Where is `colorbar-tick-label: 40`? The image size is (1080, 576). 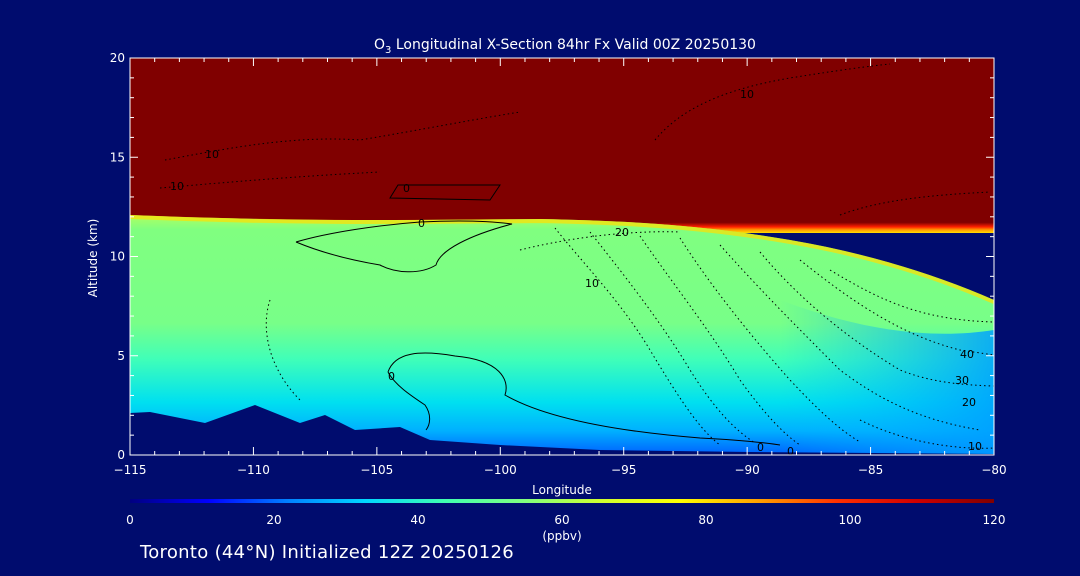
colorbar-tick-label: 40 is located at coordinates (417, 520).